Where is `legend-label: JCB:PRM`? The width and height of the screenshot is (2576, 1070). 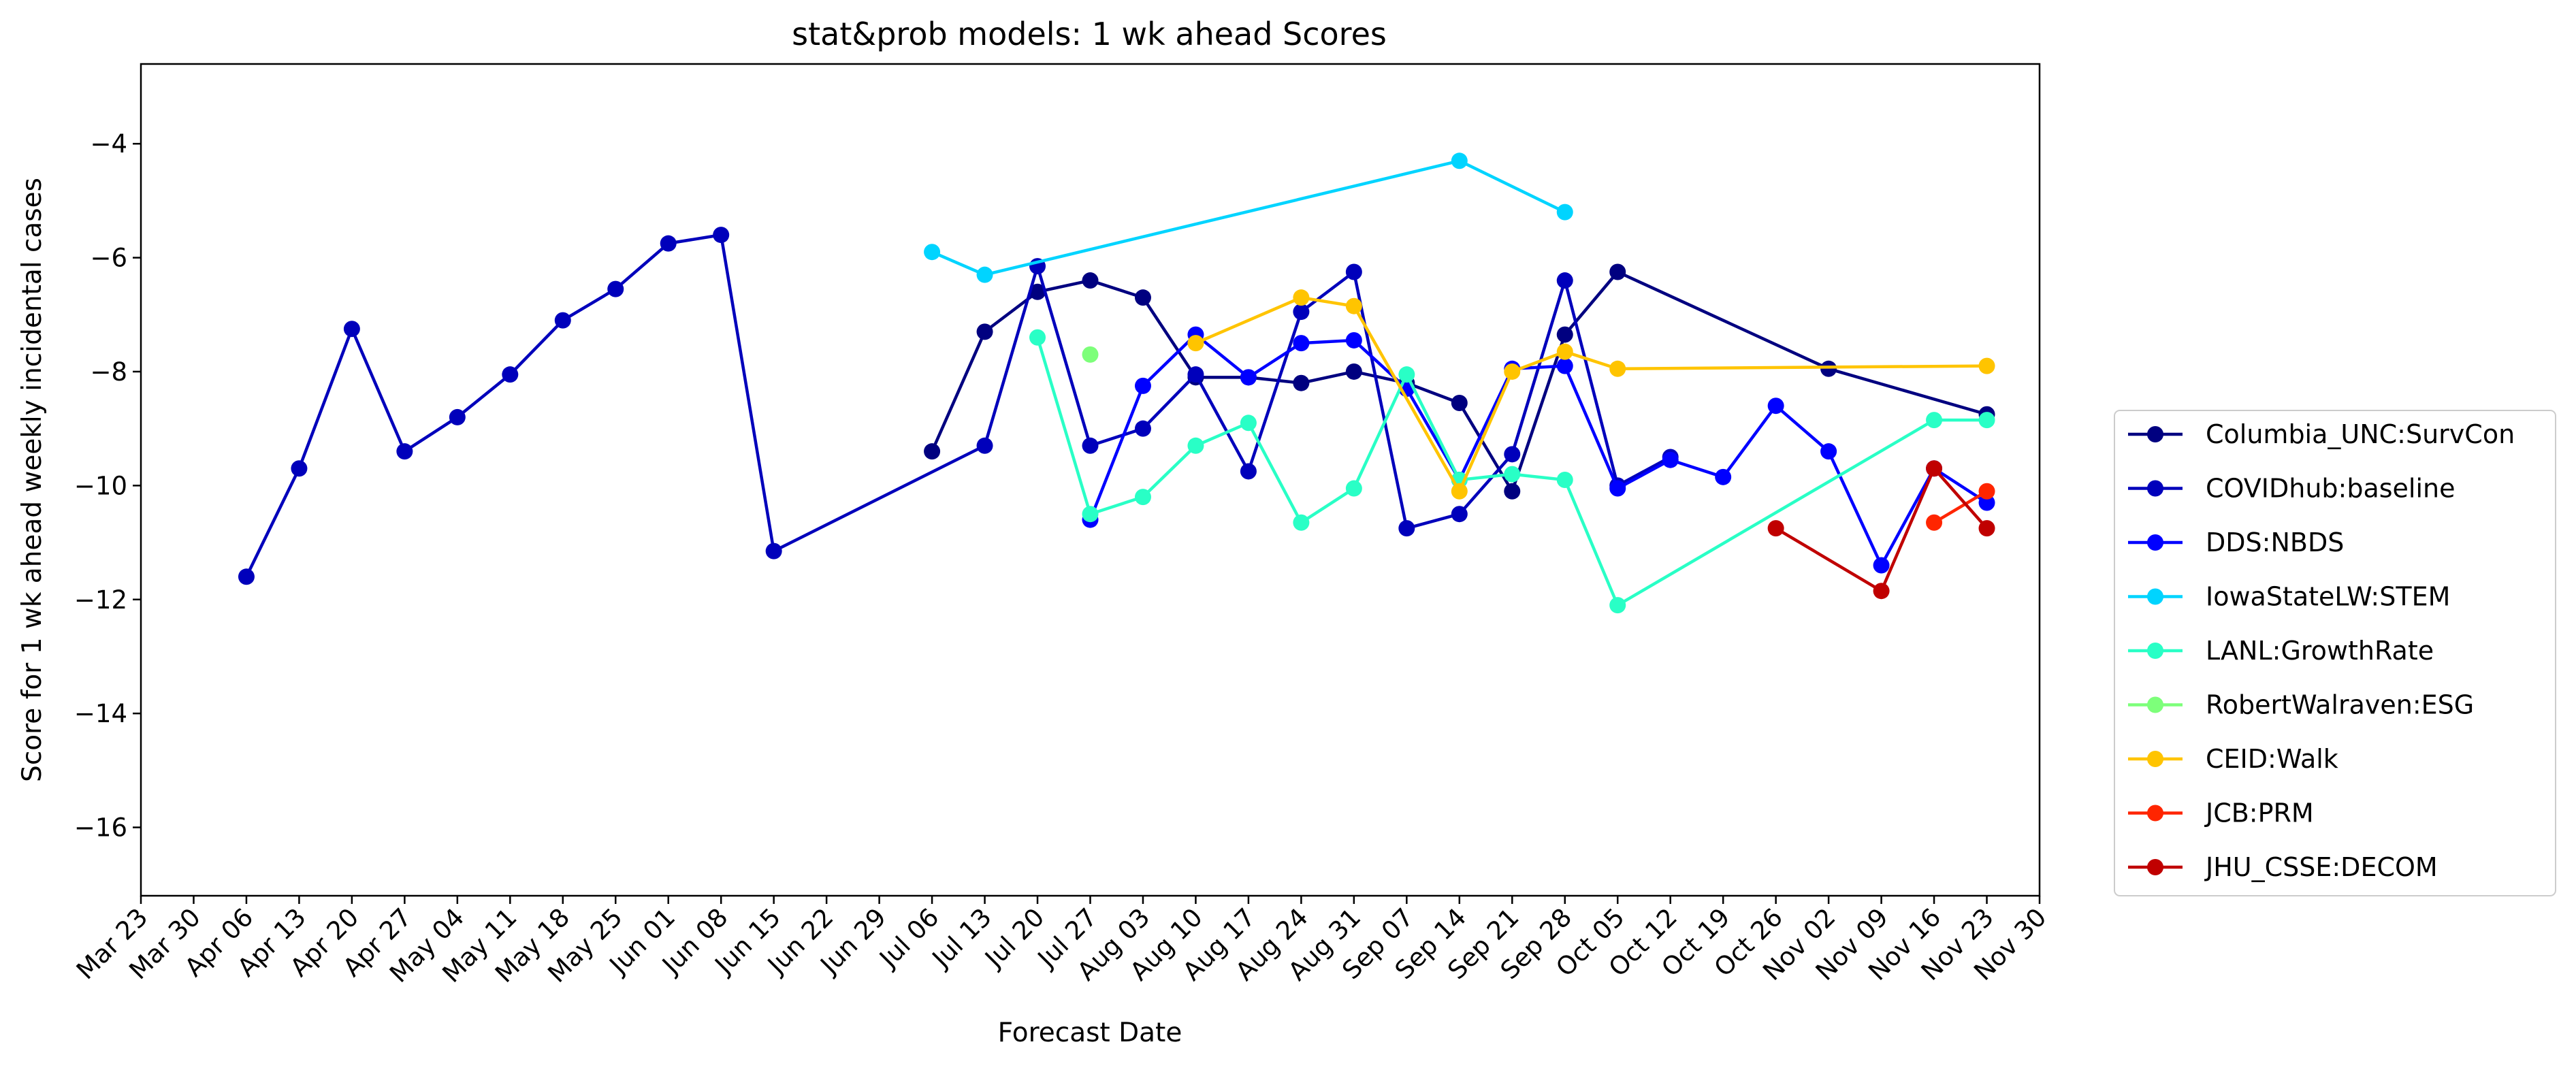 legend-label: JCB:PRM is located at coordinates (2259, 813).